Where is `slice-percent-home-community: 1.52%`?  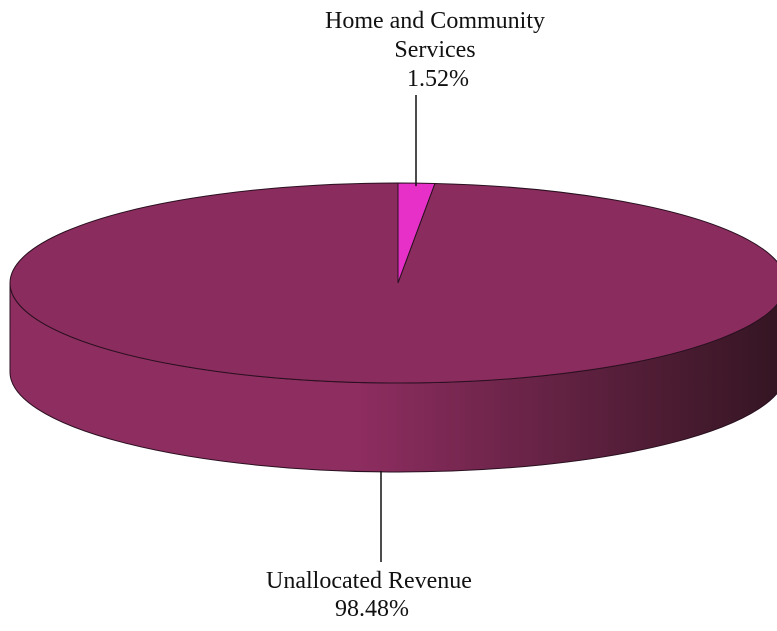
slice-percent-home-community: 1.52% is located at coordinates (438, 79).